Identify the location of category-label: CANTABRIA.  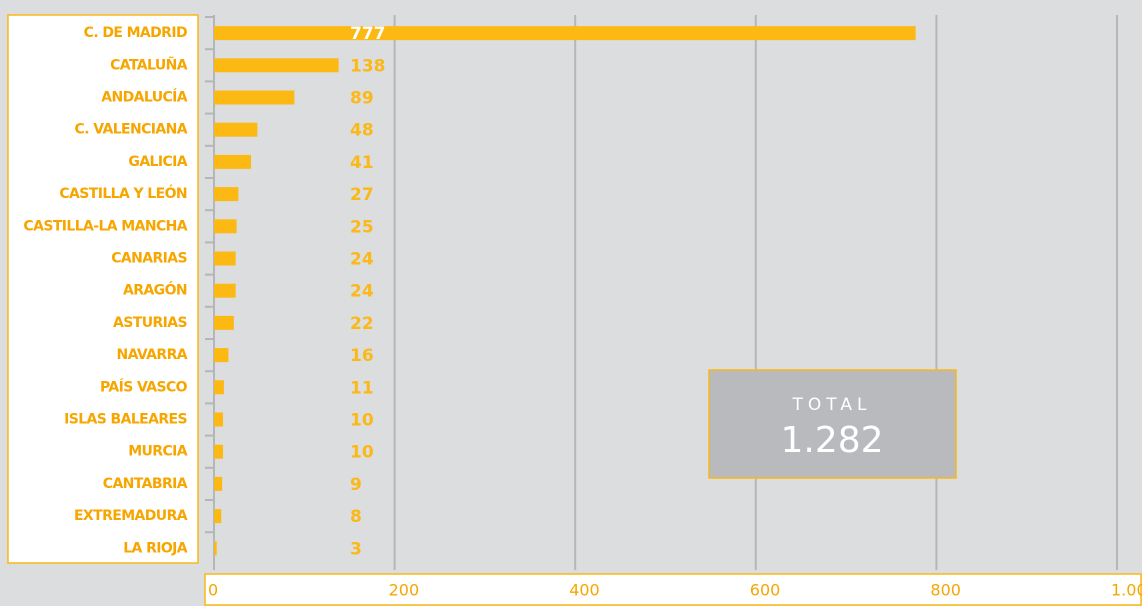
(145, 484).